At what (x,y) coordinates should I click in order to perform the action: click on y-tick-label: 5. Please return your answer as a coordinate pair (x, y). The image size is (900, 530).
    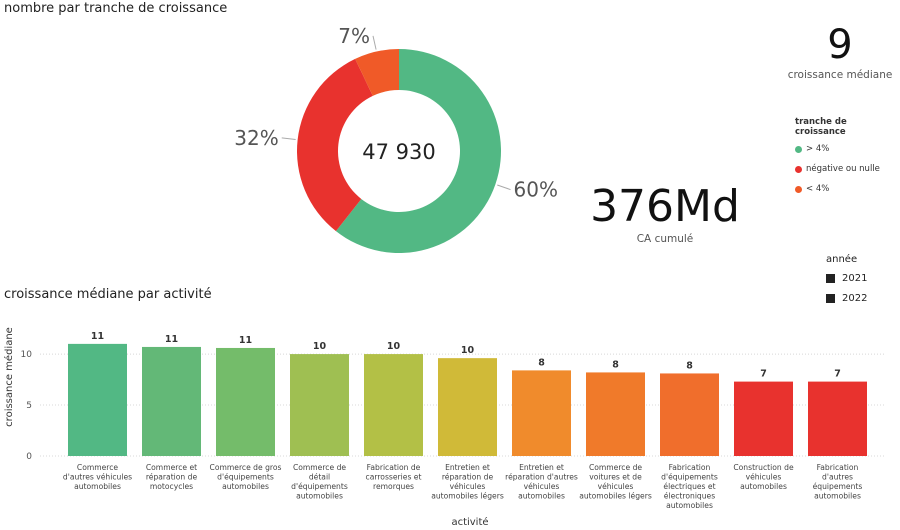
    Looking at the image, I should click on (29, 406).